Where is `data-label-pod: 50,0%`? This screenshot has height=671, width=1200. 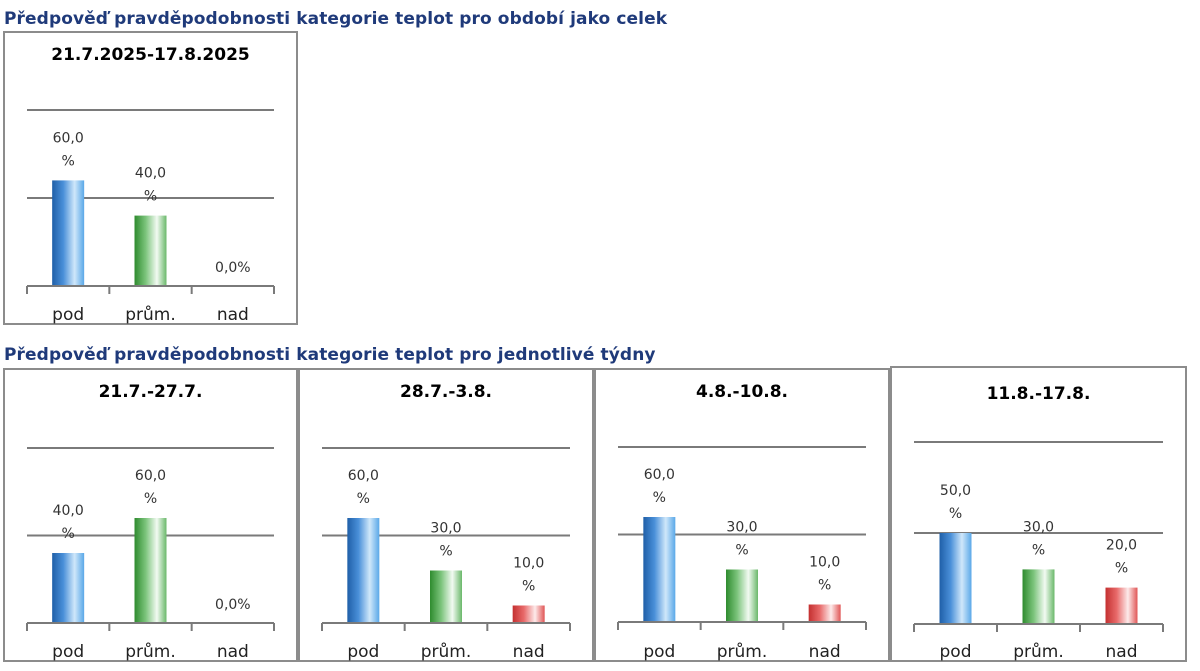 data-label-pod: 50,0% is located at coordinates (955, 502).